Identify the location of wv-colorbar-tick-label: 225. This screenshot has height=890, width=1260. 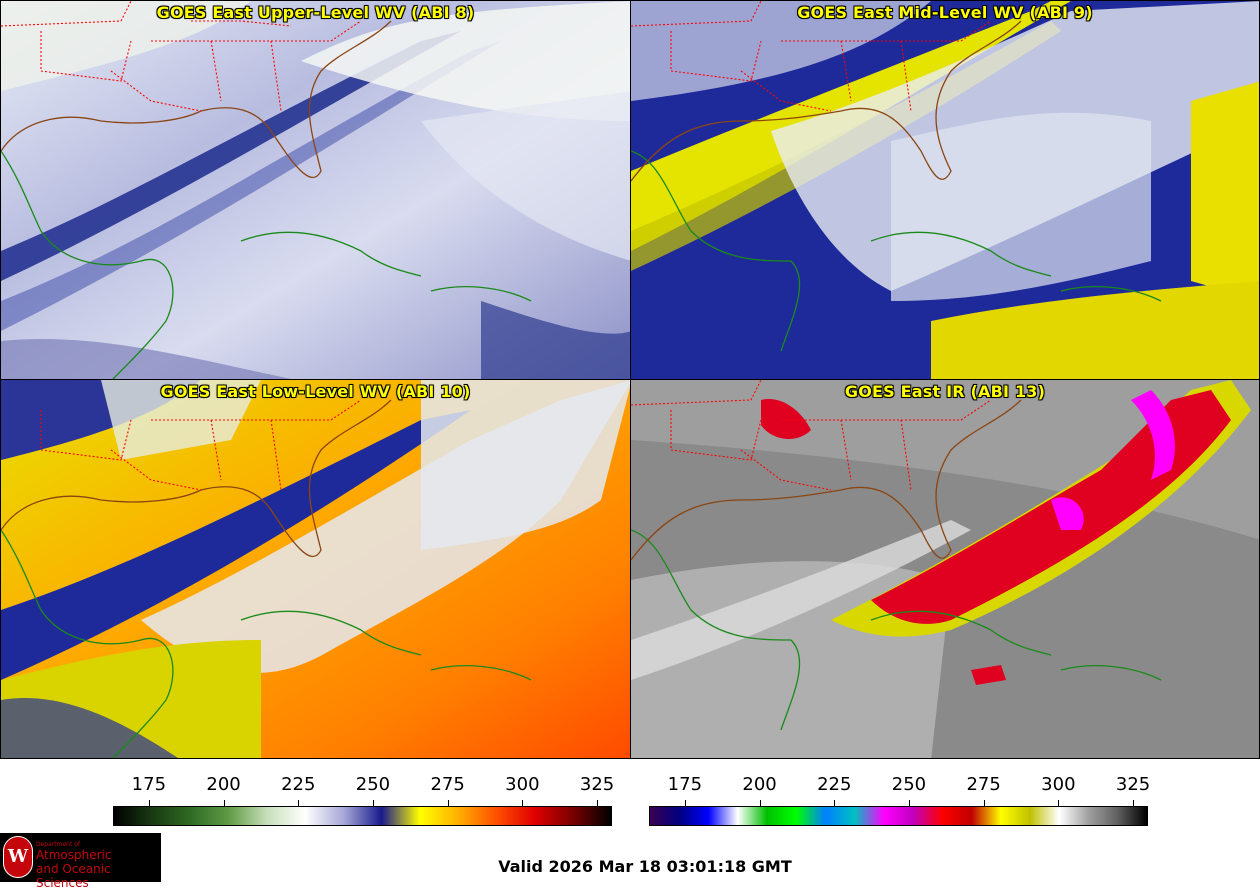
(298, 784).